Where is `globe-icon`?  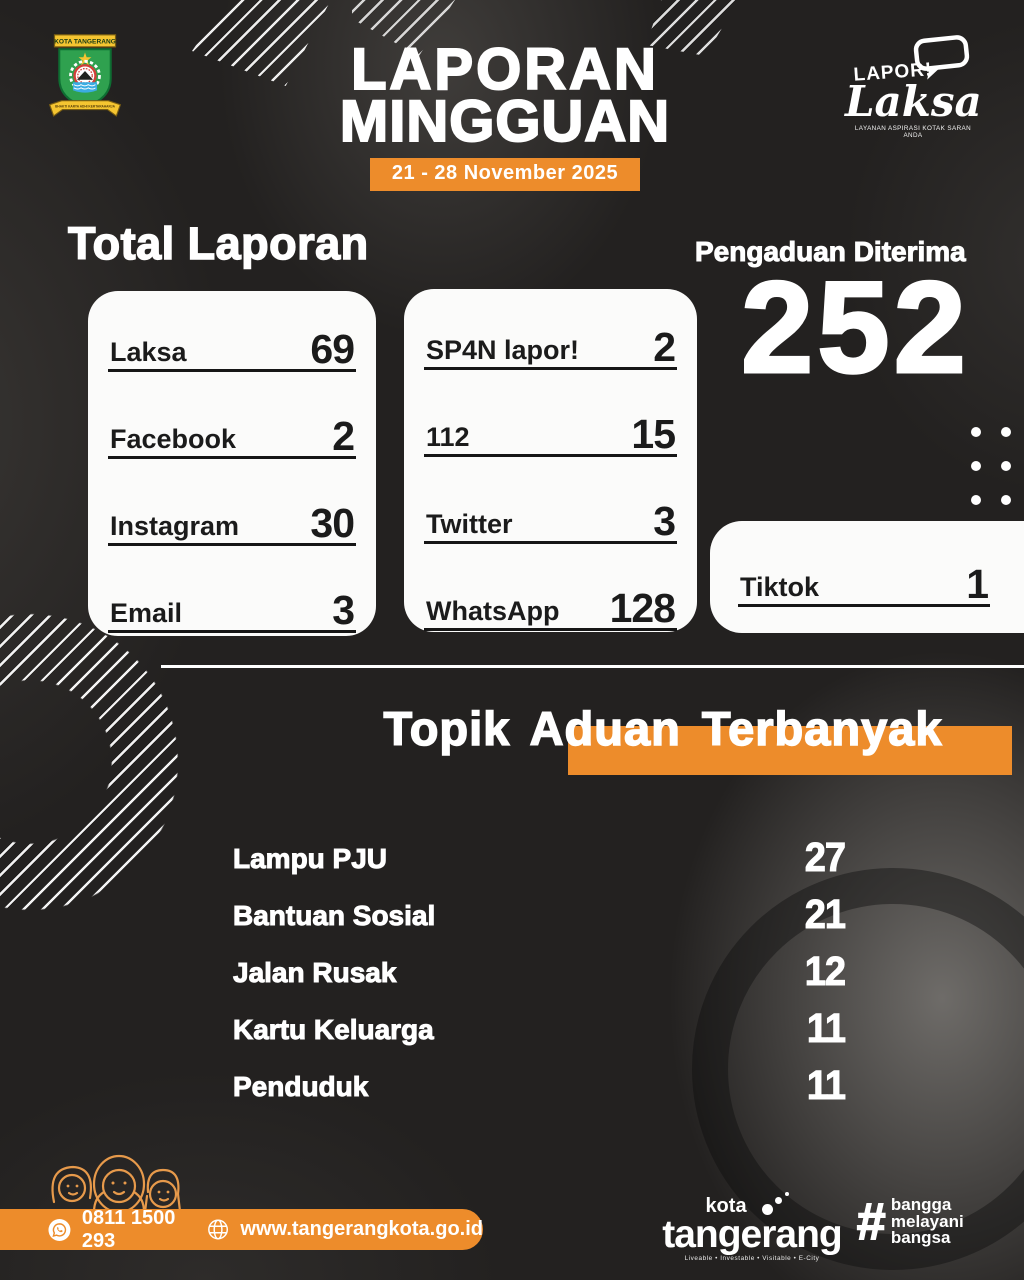
globe-icon is located at coordinates (218, 1229).